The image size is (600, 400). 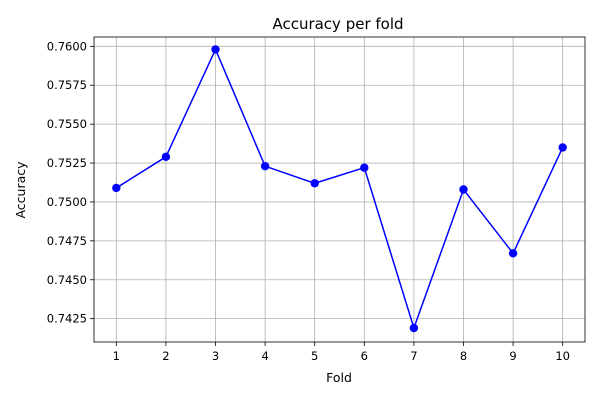 What do you see at coordinates (67, 202) in the screenshot?
I see `y-tick-label: 0.7500` at bounding box center [67, 202].